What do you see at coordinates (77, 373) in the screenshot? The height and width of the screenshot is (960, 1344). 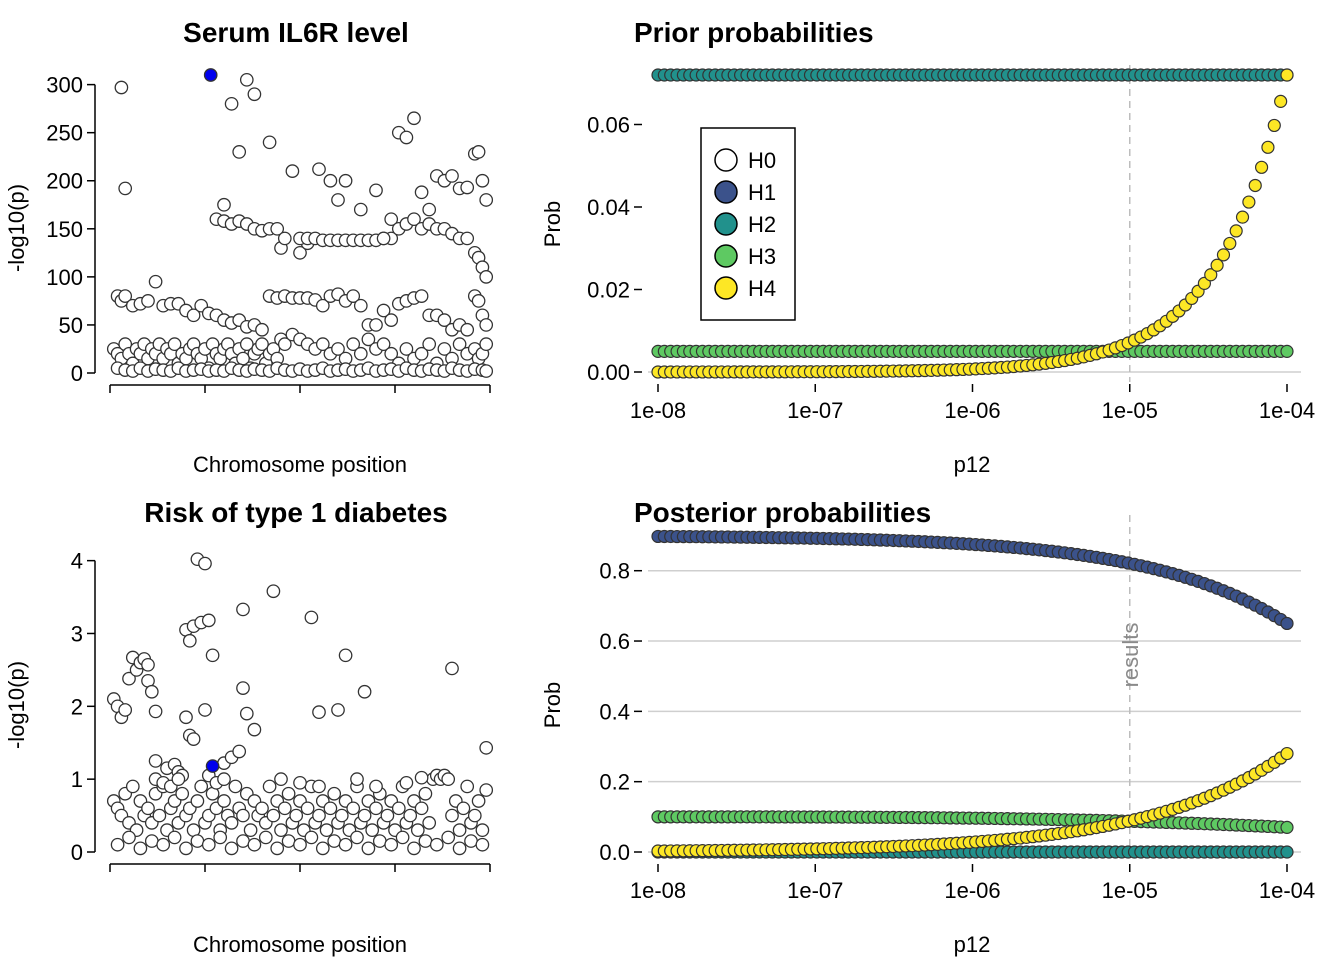 I see `y-tick-label: 0` at bounding box center [77, 373].